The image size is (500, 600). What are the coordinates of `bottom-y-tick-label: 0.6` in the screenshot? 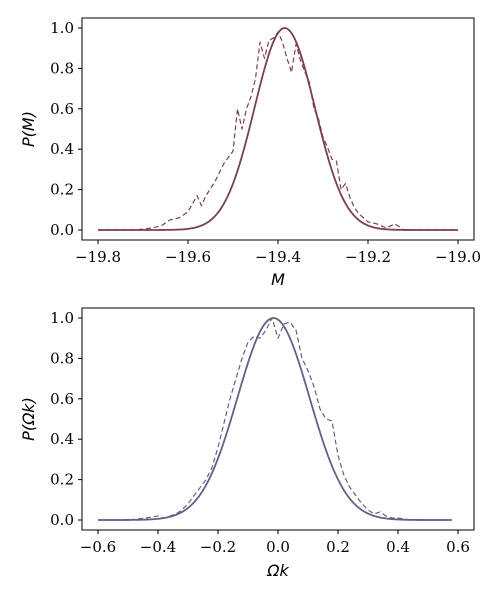 It's located at (62, 399).